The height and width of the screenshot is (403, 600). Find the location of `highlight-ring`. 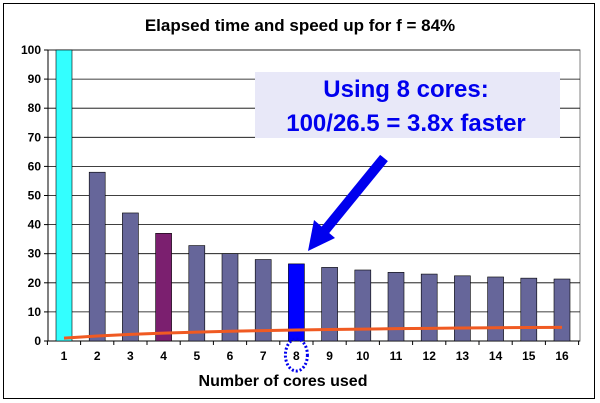

highlight-ring is located at coordinates (296, 355).